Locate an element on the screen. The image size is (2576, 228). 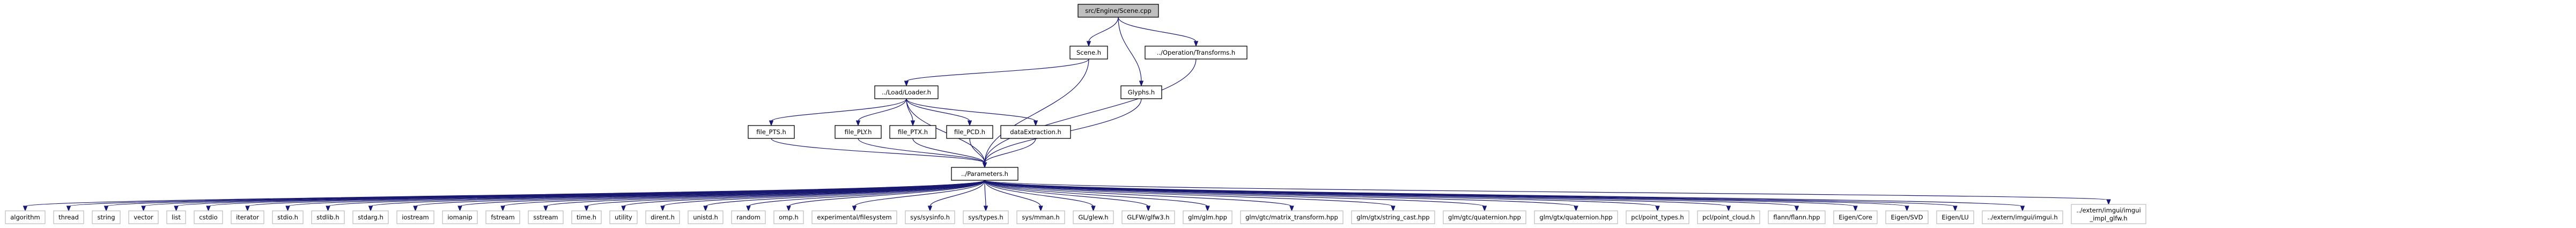
node-file-ptx: file_PLY.h is located at coordinates (858, 132).